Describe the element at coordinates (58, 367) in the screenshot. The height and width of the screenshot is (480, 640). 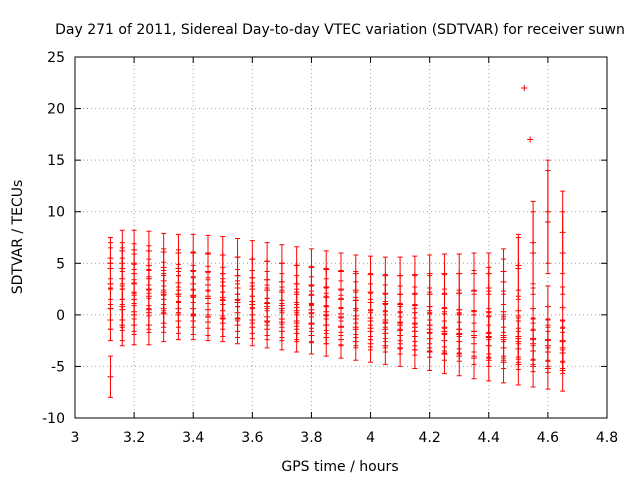
I see `y-tick-label: -5` at that location.